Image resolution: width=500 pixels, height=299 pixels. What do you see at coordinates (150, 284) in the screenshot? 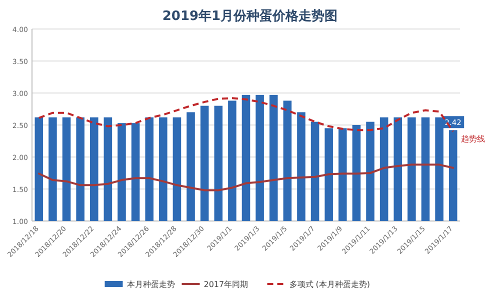
I see `legend-label: 本月种蛋走势` at bounding box center [150, 284].